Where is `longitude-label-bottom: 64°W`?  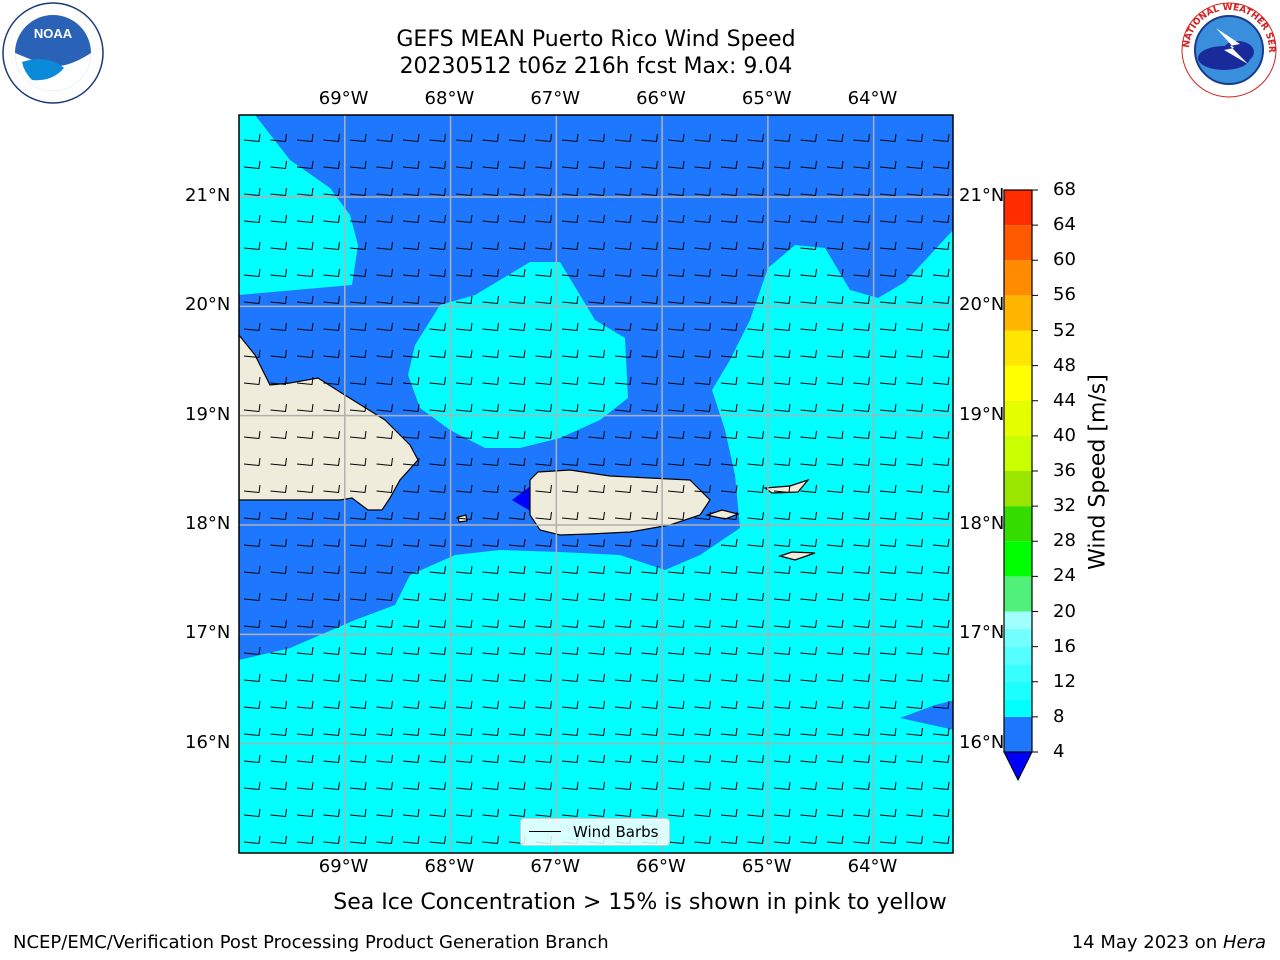
longitude-label-bottom: 64°W is located at coordinates (872, 866).